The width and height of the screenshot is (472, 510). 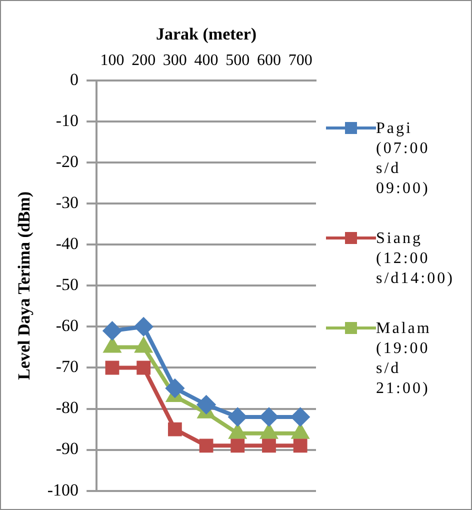 What do you see at coordinates (206, 61) in the screenshot?
I see `x-tick-label: 400` at bounding box center [206, 61].